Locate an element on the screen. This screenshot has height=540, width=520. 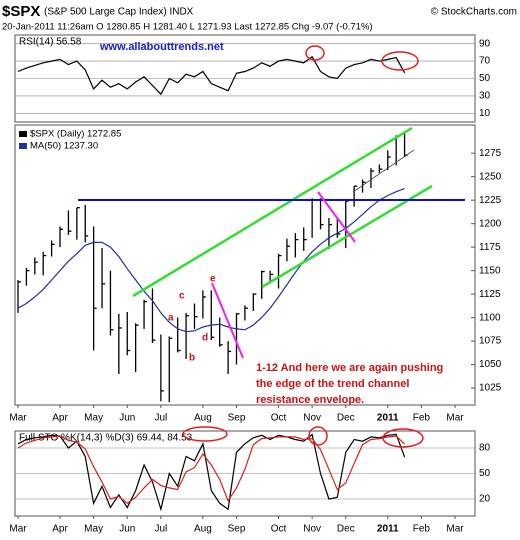
y-tick-label: 80 is located at coordinates (485, 448).